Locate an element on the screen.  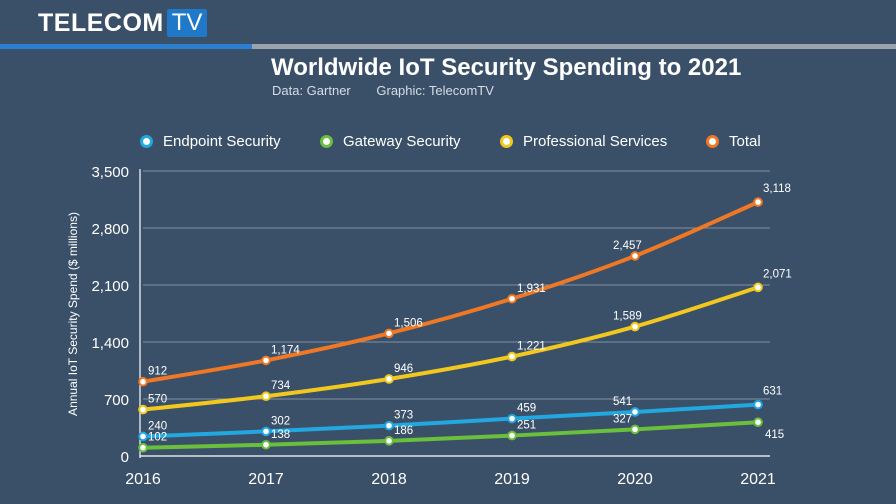
data-label-endpoint: 631 is located at coordinates (772, 392).